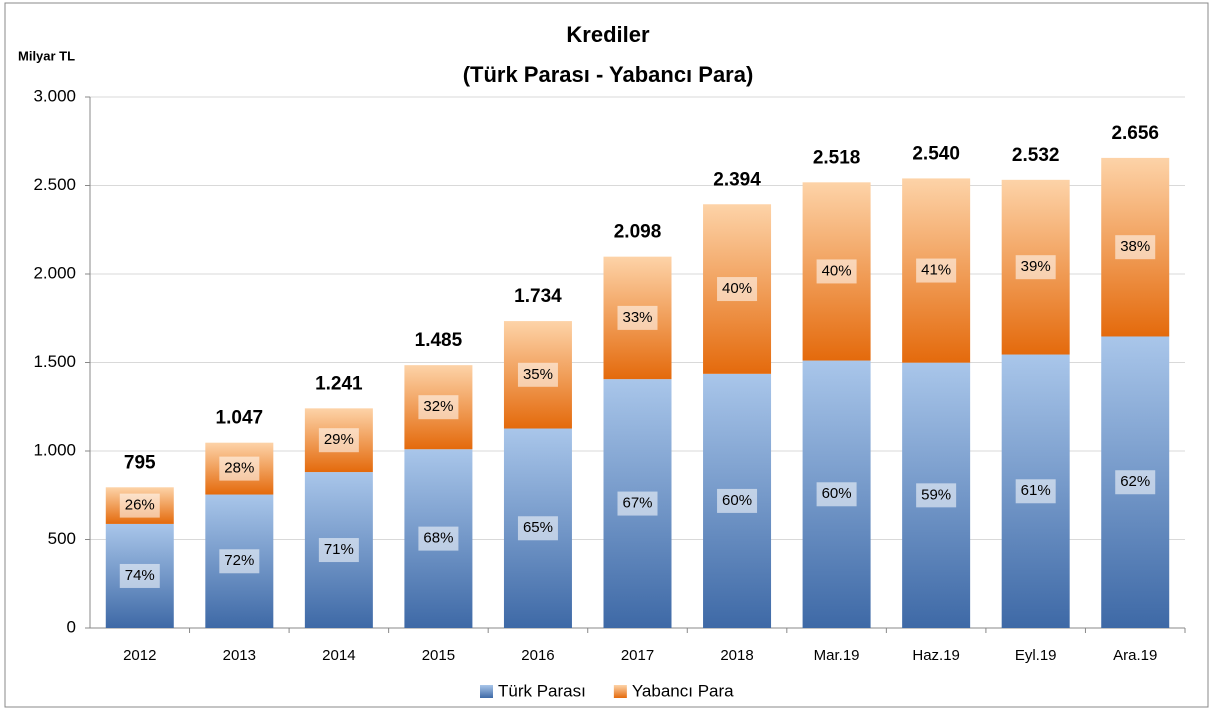  What do you see at coordinates (54, 272) in the screenshot?
I see `y-tick-label: 2.000` at bounding box center [54, 272].